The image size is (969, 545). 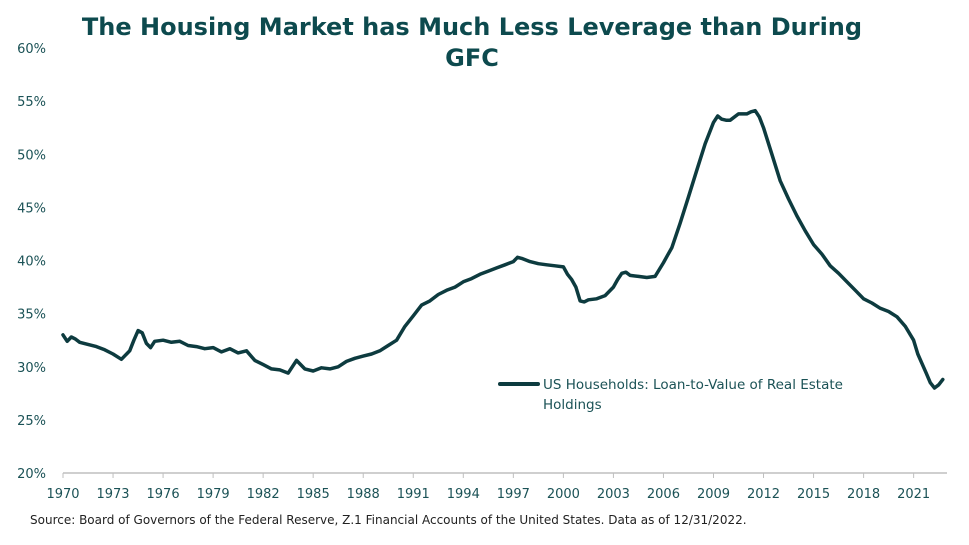 What do you see at coordinates (513, 494) in the screenshot?
I see `x-tick-label: 1997` at bounding box center [513, 494].